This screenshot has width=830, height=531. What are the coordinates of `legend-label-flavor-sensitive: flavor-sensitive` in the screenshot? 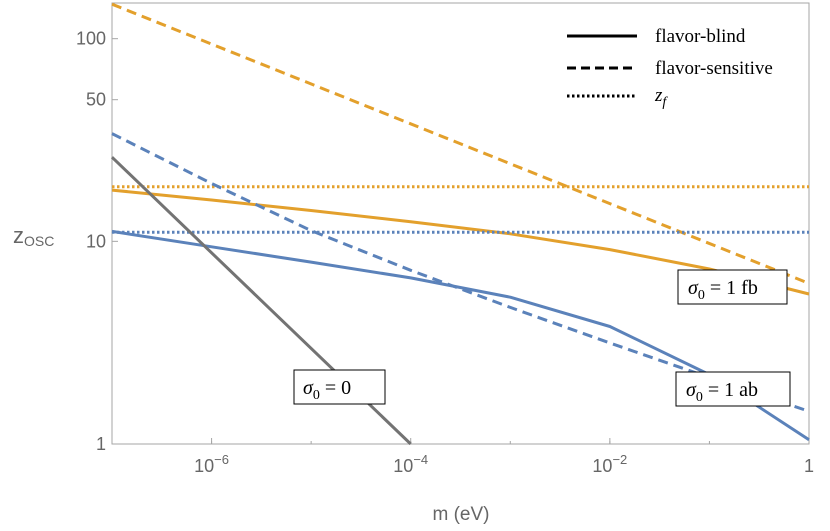 It's located at (714, 68).